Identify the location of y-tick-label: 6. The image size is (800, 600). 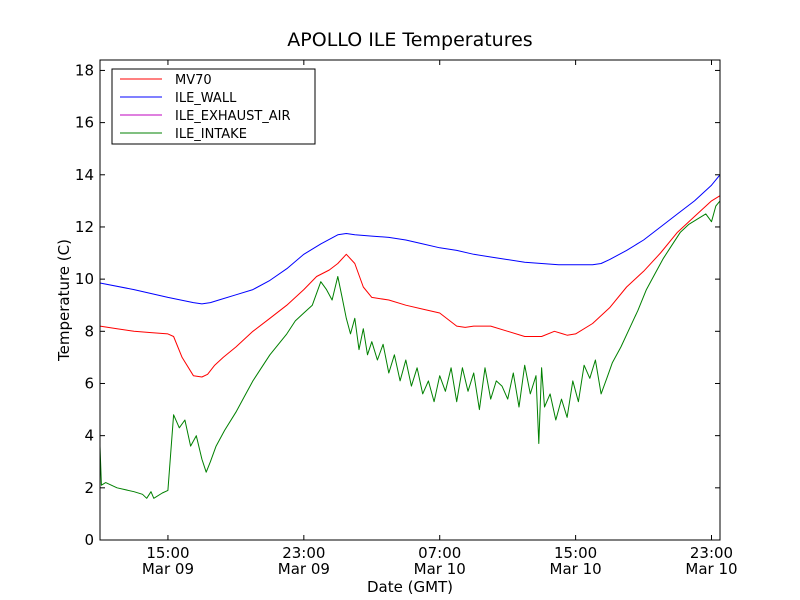
(89, 383).